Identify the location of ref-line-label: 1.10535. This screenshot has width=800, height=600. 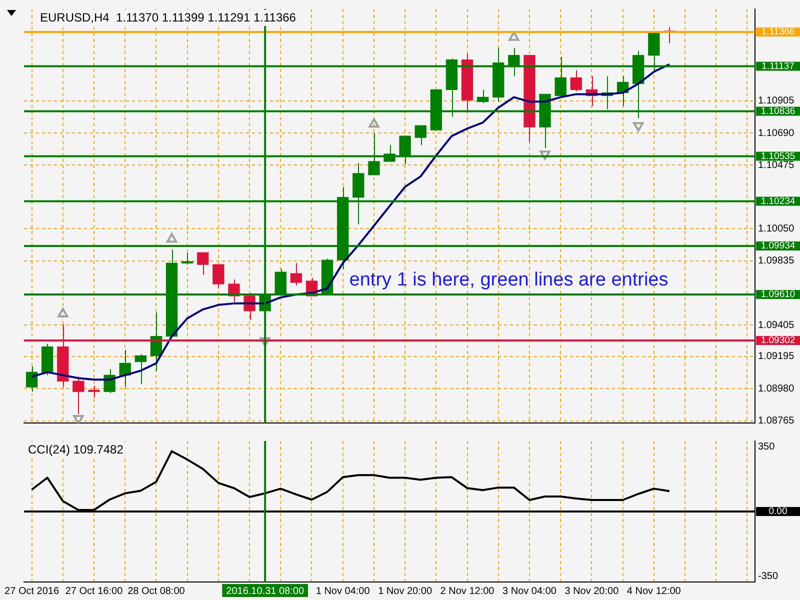
(778, 156).